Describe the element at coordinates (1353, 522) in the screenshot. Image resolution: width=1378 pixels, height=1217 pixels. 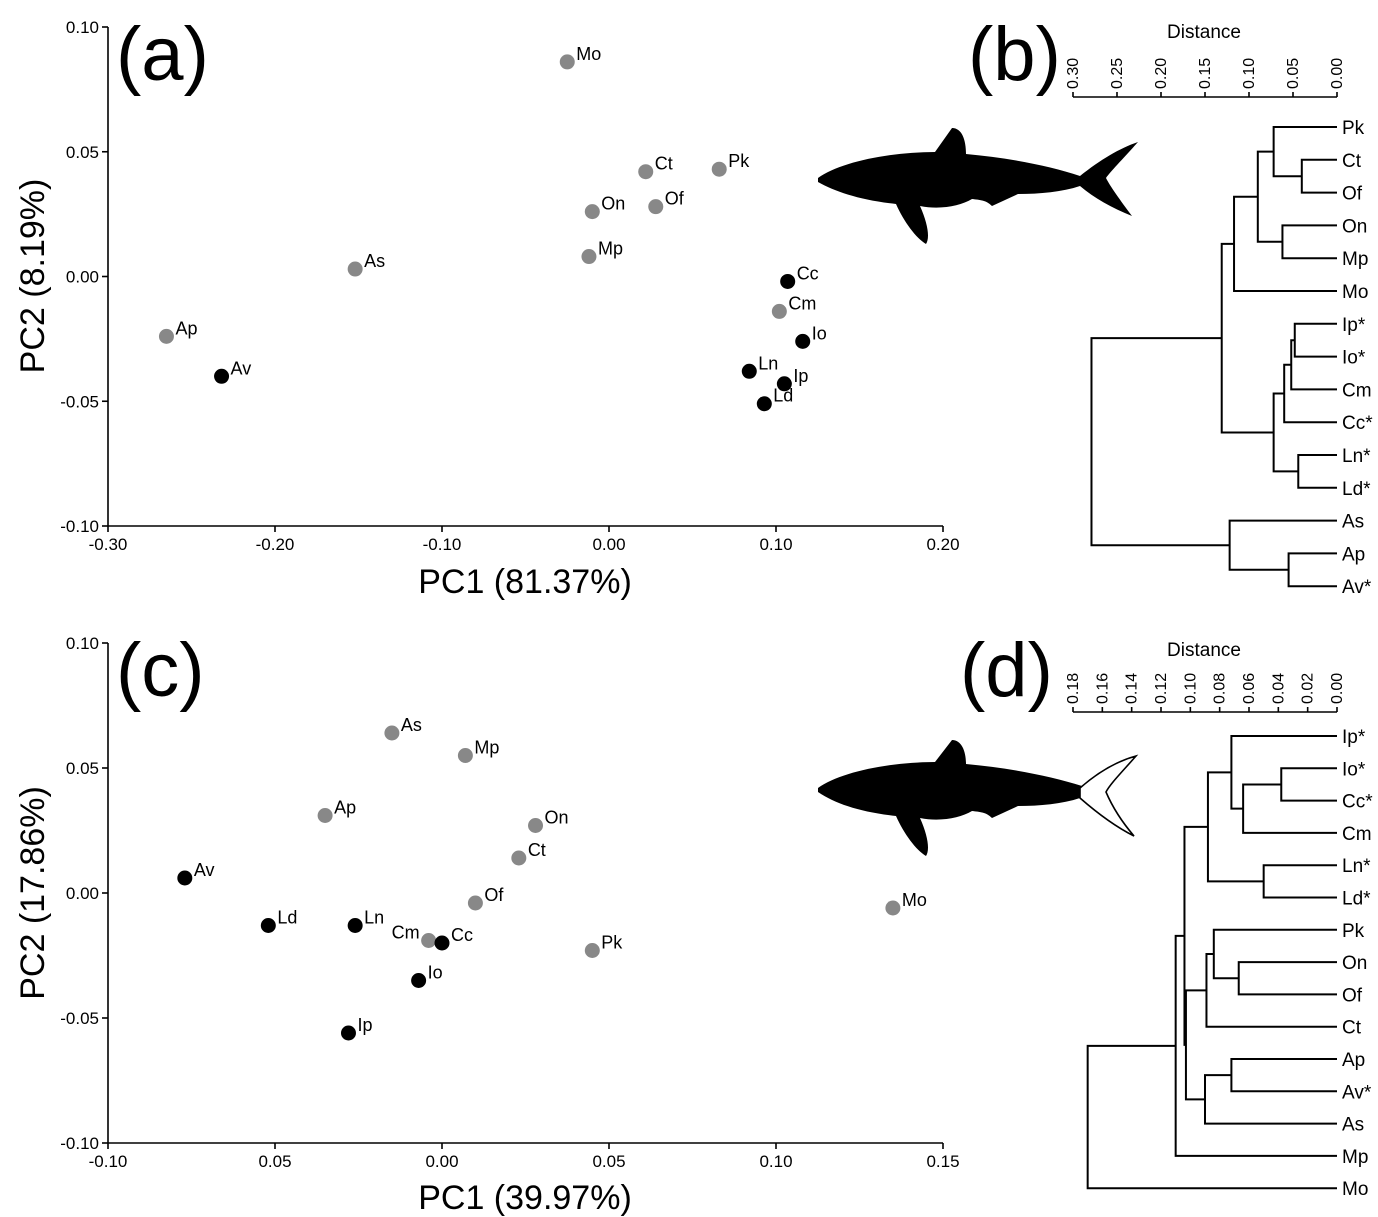
I see `b-leaf-label: As` at that location.